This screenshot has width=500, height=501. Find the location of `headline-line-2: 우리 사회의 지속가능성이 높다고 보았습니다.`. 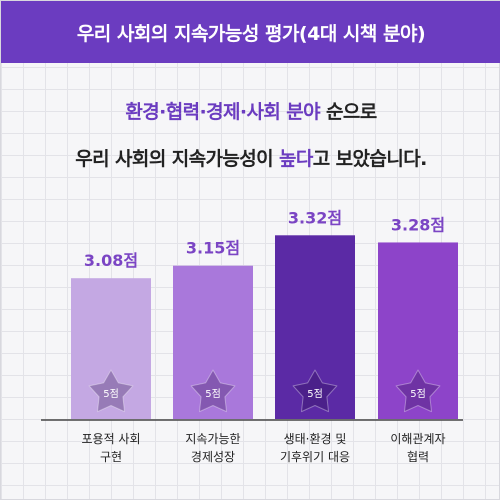

headline-line-2: 우리 사회의 지속가능성이 높다고 보았습니다. is located at coordinates (250, 157).